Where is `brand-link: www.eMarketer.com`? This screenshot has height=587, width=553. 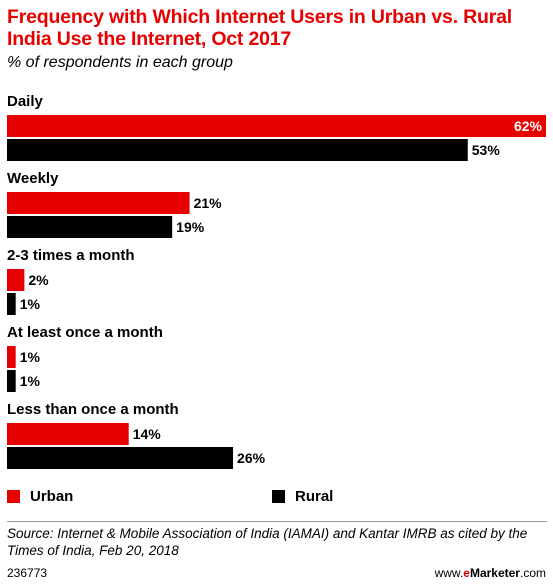 brand-link: www.eMarketer.com is located at coordinates (490, 573).